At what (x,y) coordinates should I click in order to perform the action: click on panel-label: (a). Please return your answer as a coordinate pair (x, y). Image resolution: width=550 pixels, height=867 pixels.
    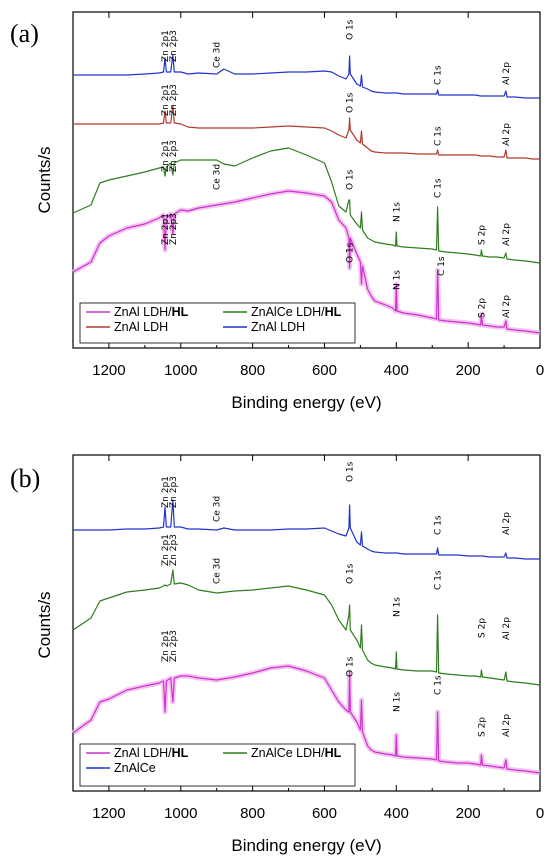
    Looking at the image, I should click on (24, 33).